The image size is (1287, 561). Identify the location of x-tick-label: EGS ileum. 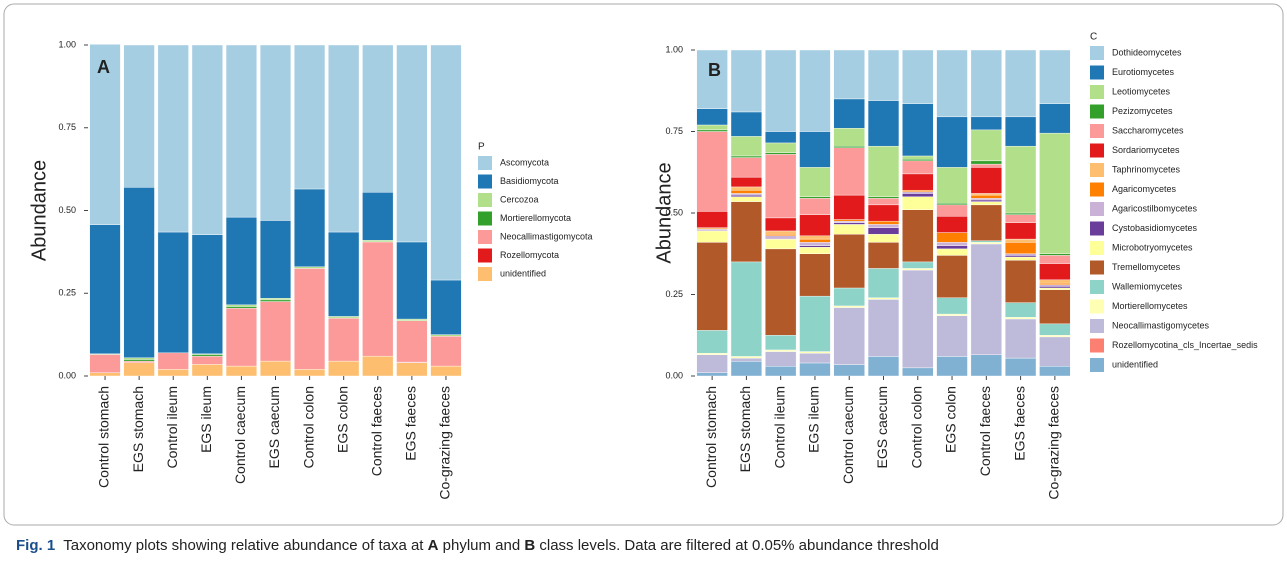
(814, 419).